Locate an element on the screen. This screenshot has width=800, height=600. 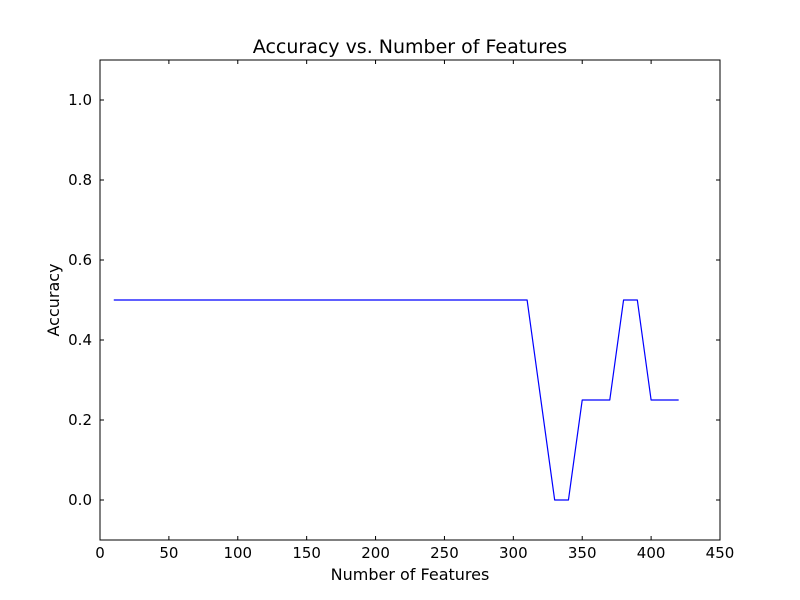
x-tick-label: 350 is located at coordinates (582, 553).